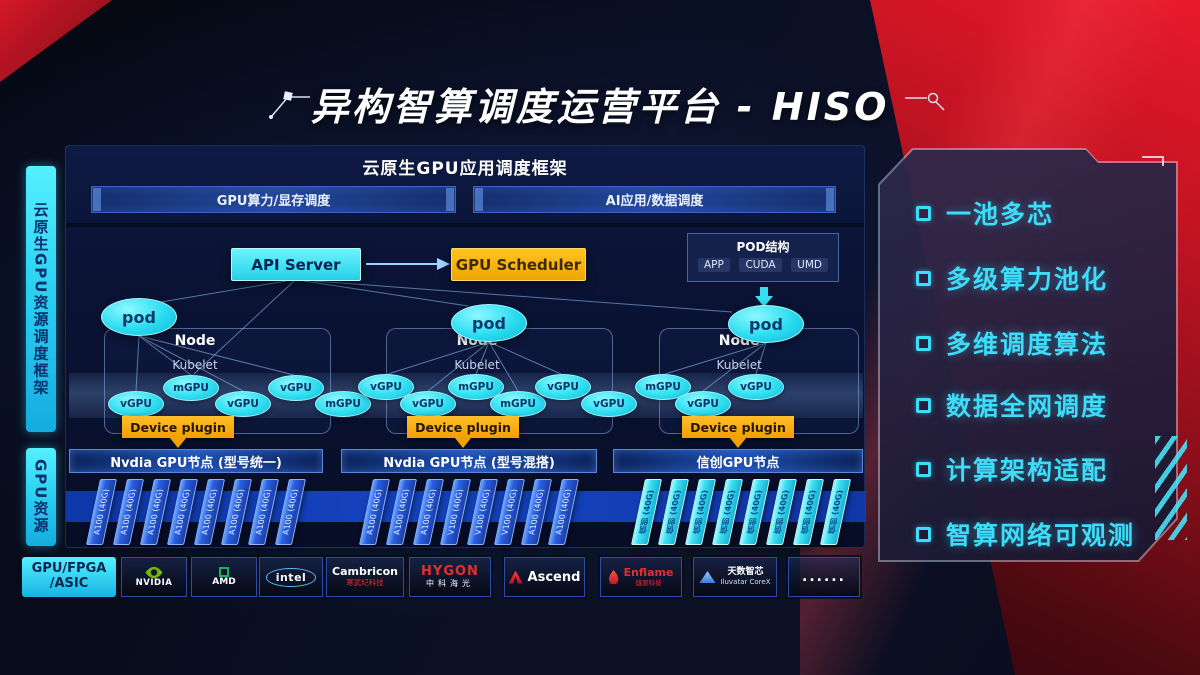 Image resolution: width=1200 pixels, height=675 pixels. Describe the element at coordinates (714, 265) in the screenshot. I see `pod-item-app: APP` at that location.